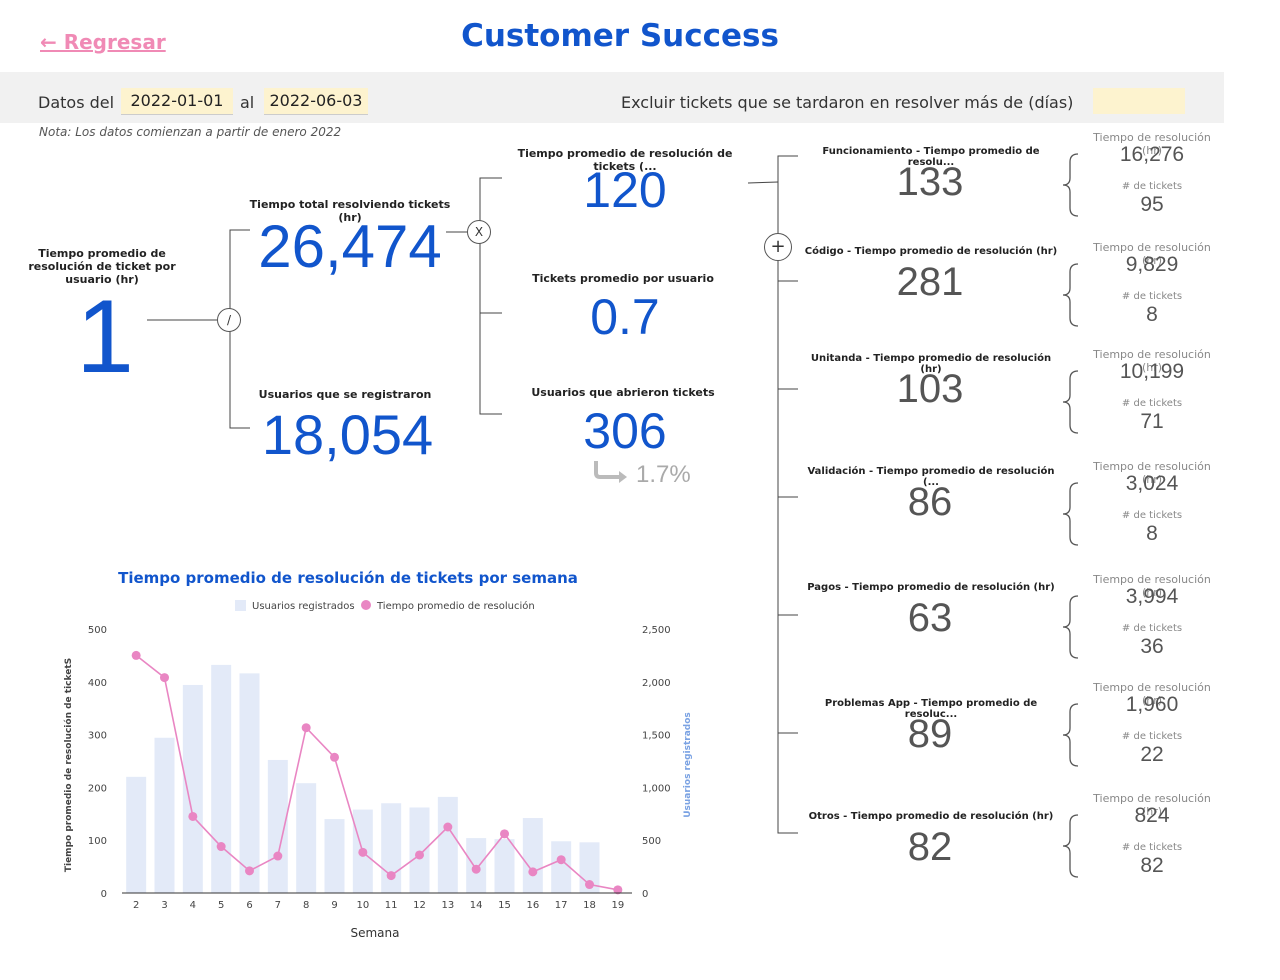  Describe the element at coordinates (625, 431) in the screenshot. I see `users-opened-value: 306` at that location.